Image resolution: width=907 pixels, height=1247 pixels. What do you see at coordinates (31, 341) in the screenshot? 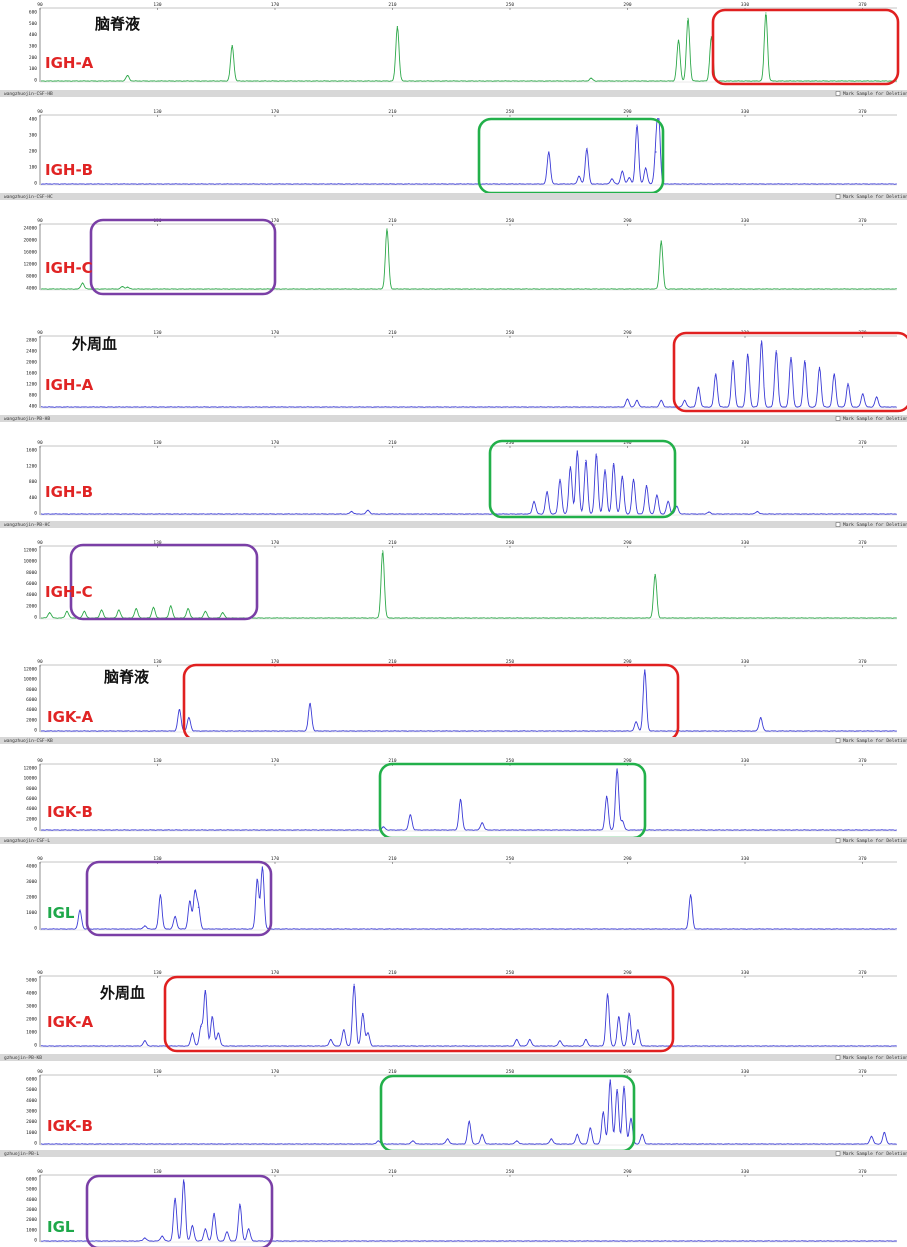
I see `y-tick-label: 2800` at bounding box center [31, 341].